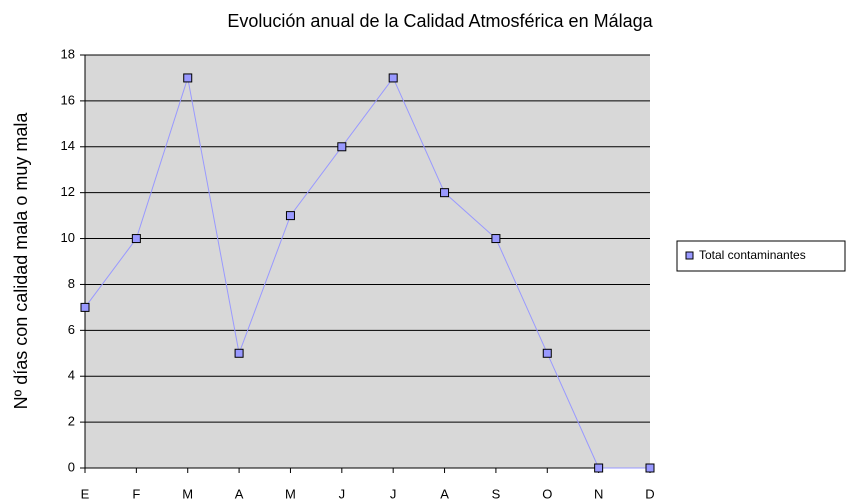 This screenshot has width=850, height=502. What do you see at coordinates (598, 493) in the screenshot?
I see `x-tick-label: N` at bounding box center [598, 493].